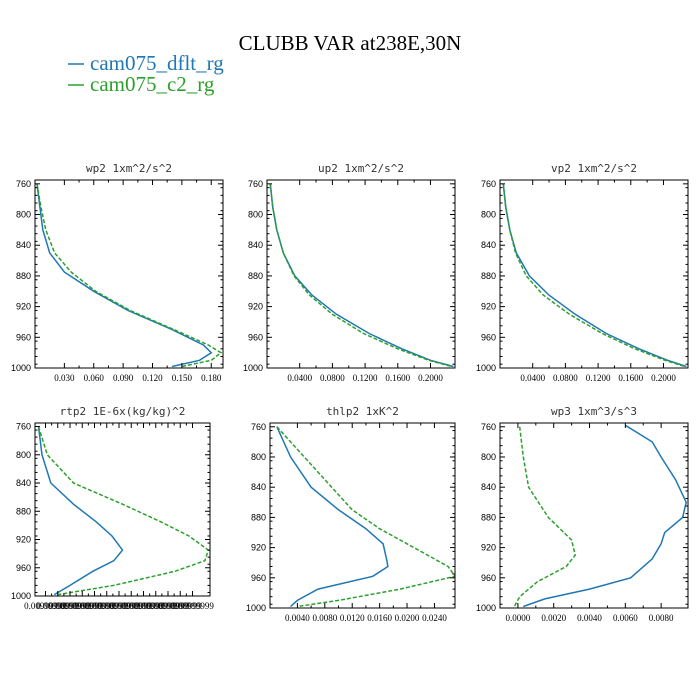  I want to click on ytick-label-2-5: 800, so click(488, 215).